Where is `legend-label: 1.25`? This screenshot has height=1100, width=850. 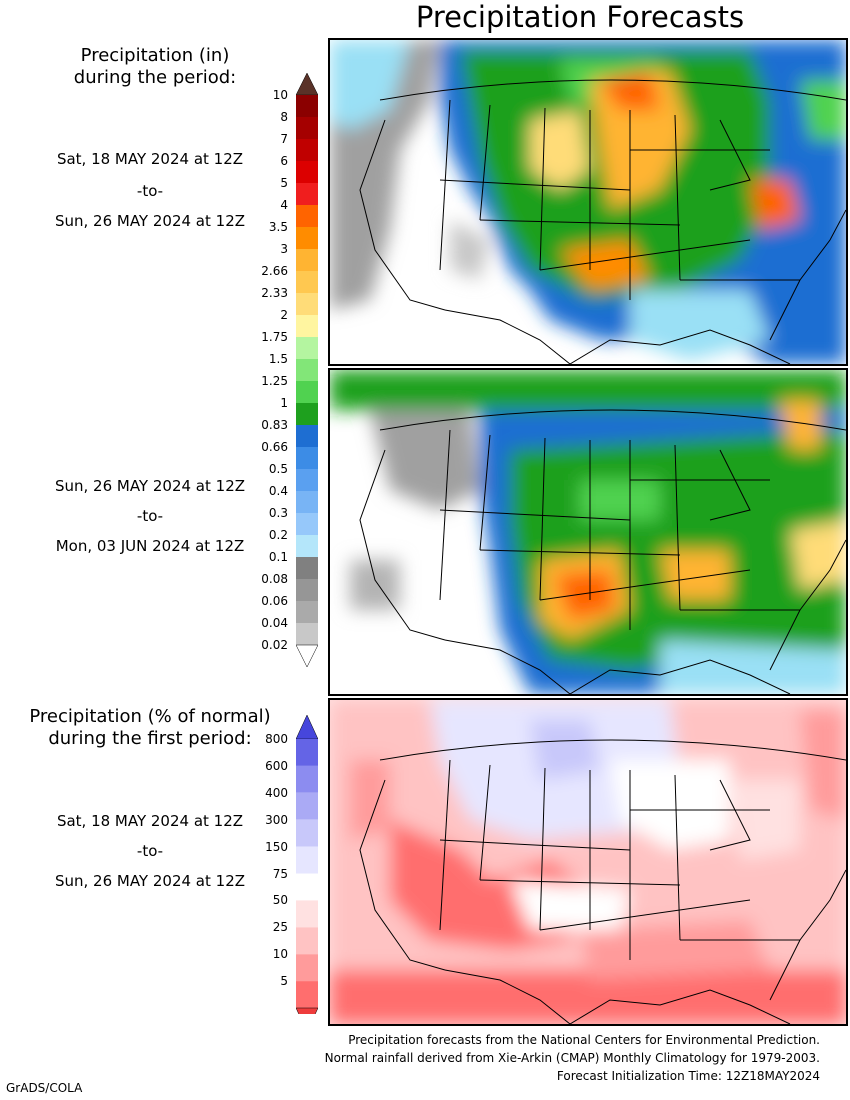
legend-label: 1.25 is located at coordinates (274, 381).